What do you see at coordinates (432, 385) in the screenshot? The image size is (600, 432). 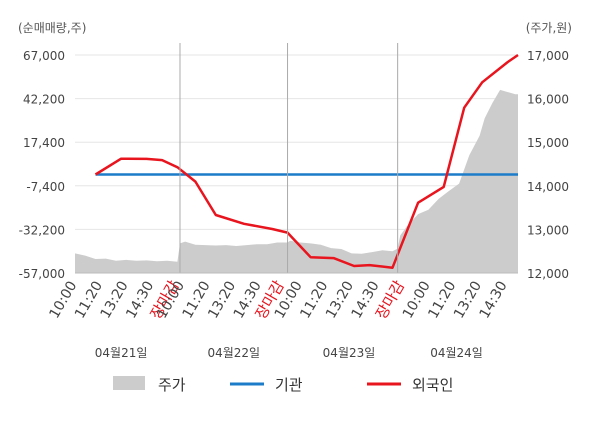 I see `legend-label: 외국인` at bounding box center [432, 385].